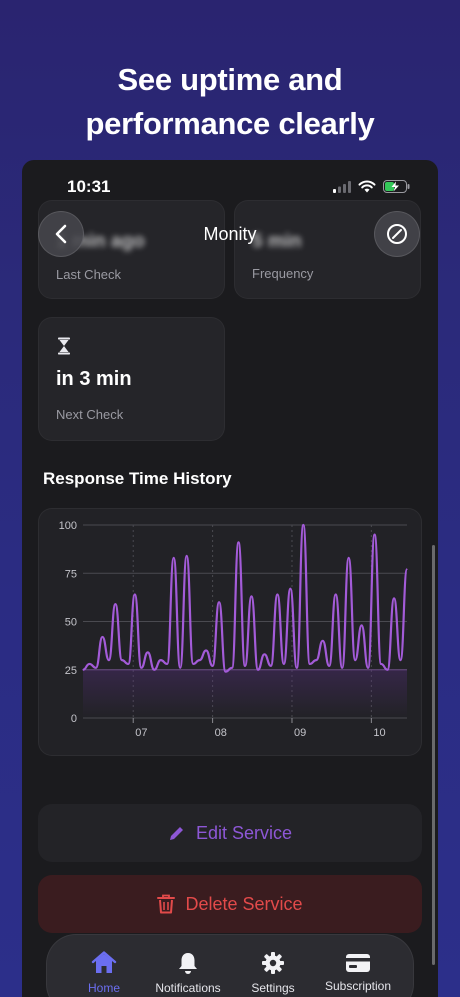  Describe the element at coordinates (230, 102) in the screenshot. I see `headline: See uptime and performance clearly` at that location.